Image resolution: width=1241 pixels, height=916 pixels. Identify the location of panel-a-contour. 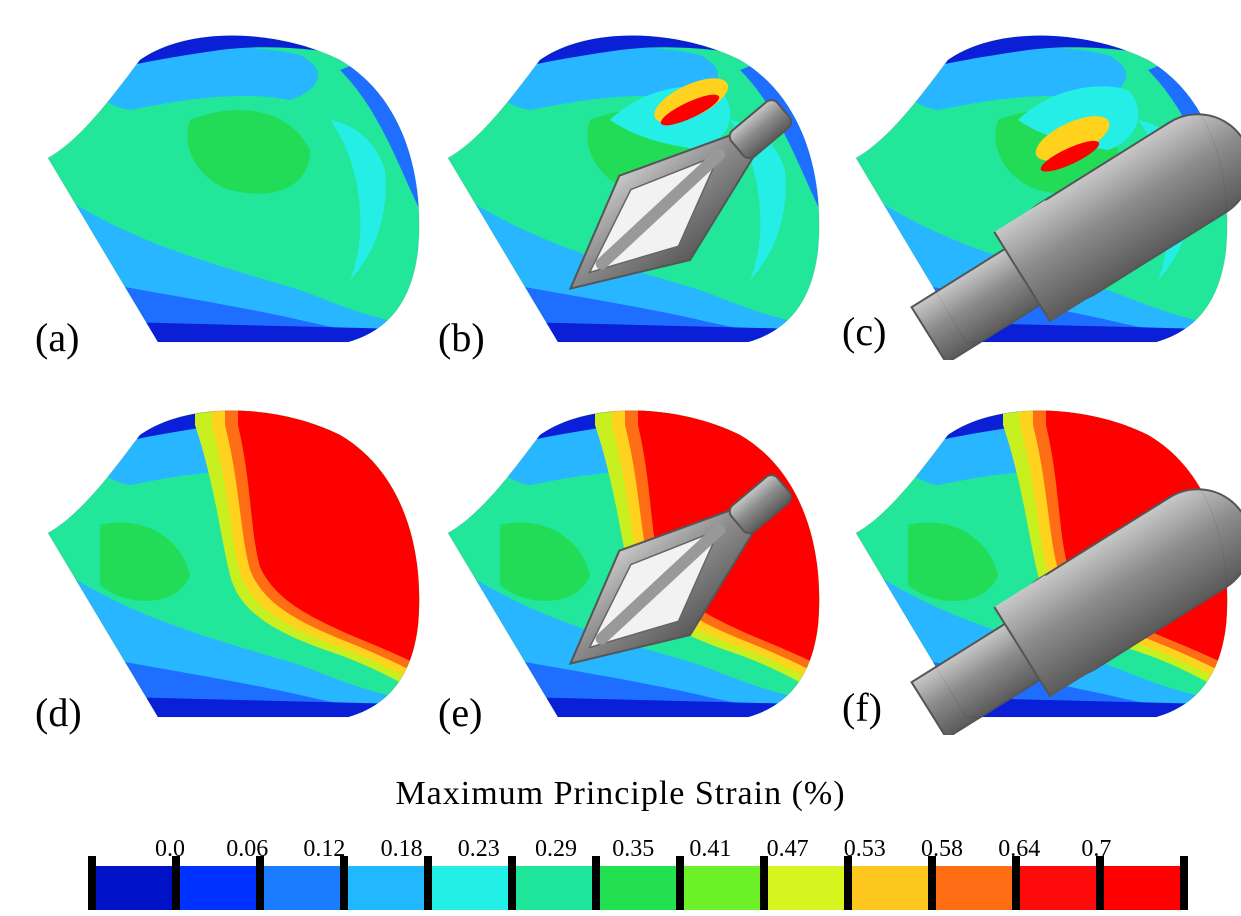
(233, 189).